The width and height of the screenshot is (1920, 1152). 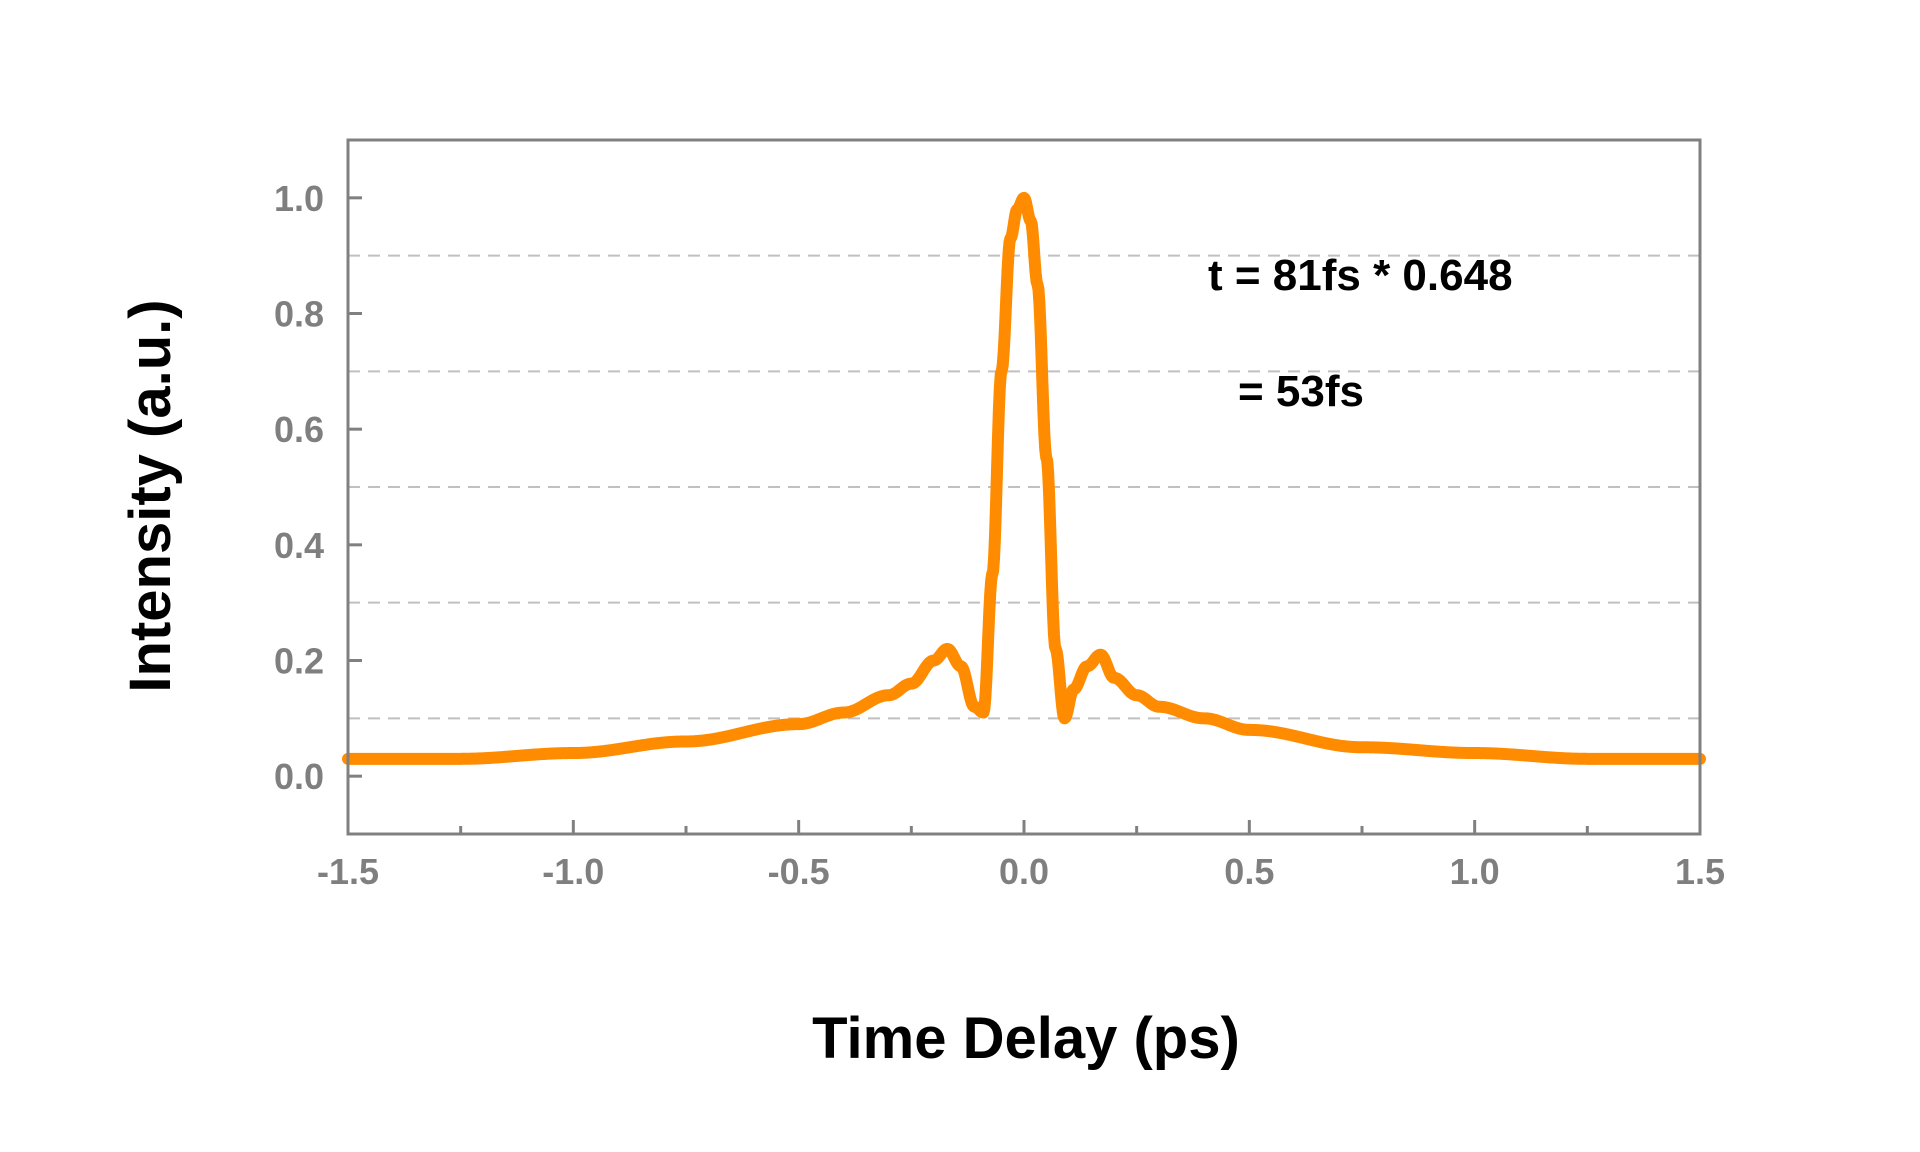 I want to click on x-tick-label: 1.5, so click(x=1700, y=871).